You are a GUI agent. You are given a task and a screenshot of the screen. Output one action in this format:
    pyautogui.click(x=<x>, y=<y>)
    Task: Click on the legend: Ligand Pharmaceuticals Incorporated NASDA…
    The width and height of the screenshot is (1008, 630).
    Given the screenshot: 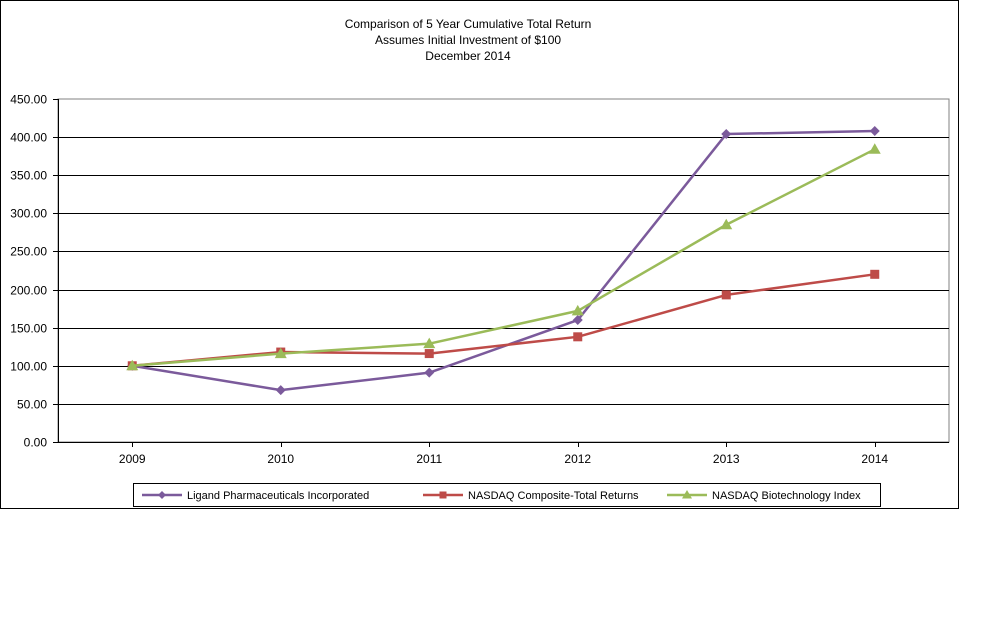 What is the action you would take?
    pyautogui.click(x=507, y=495)
    